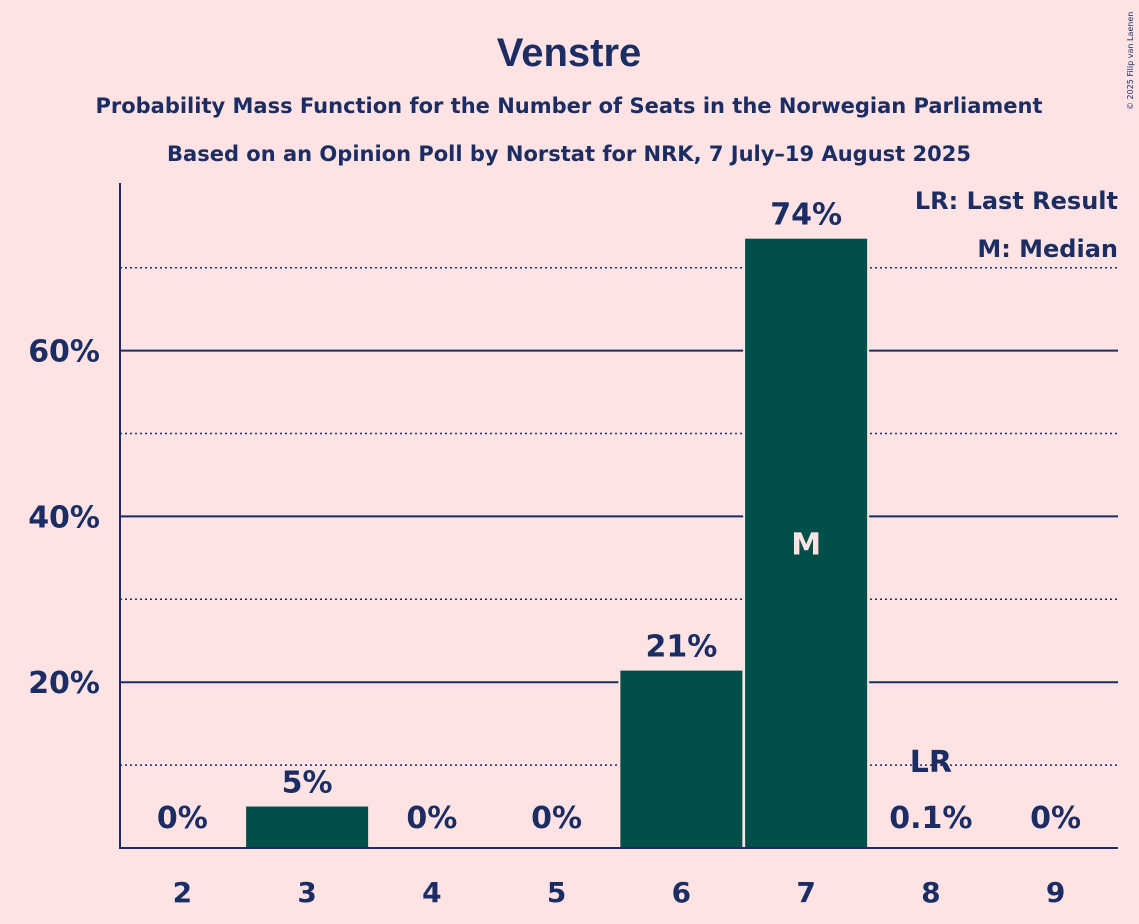 This screenshot has height=924, width=1139. Describe the element at coordinates (805, 892) in the screenshot. I see `x-tick-label: 7` at that location.